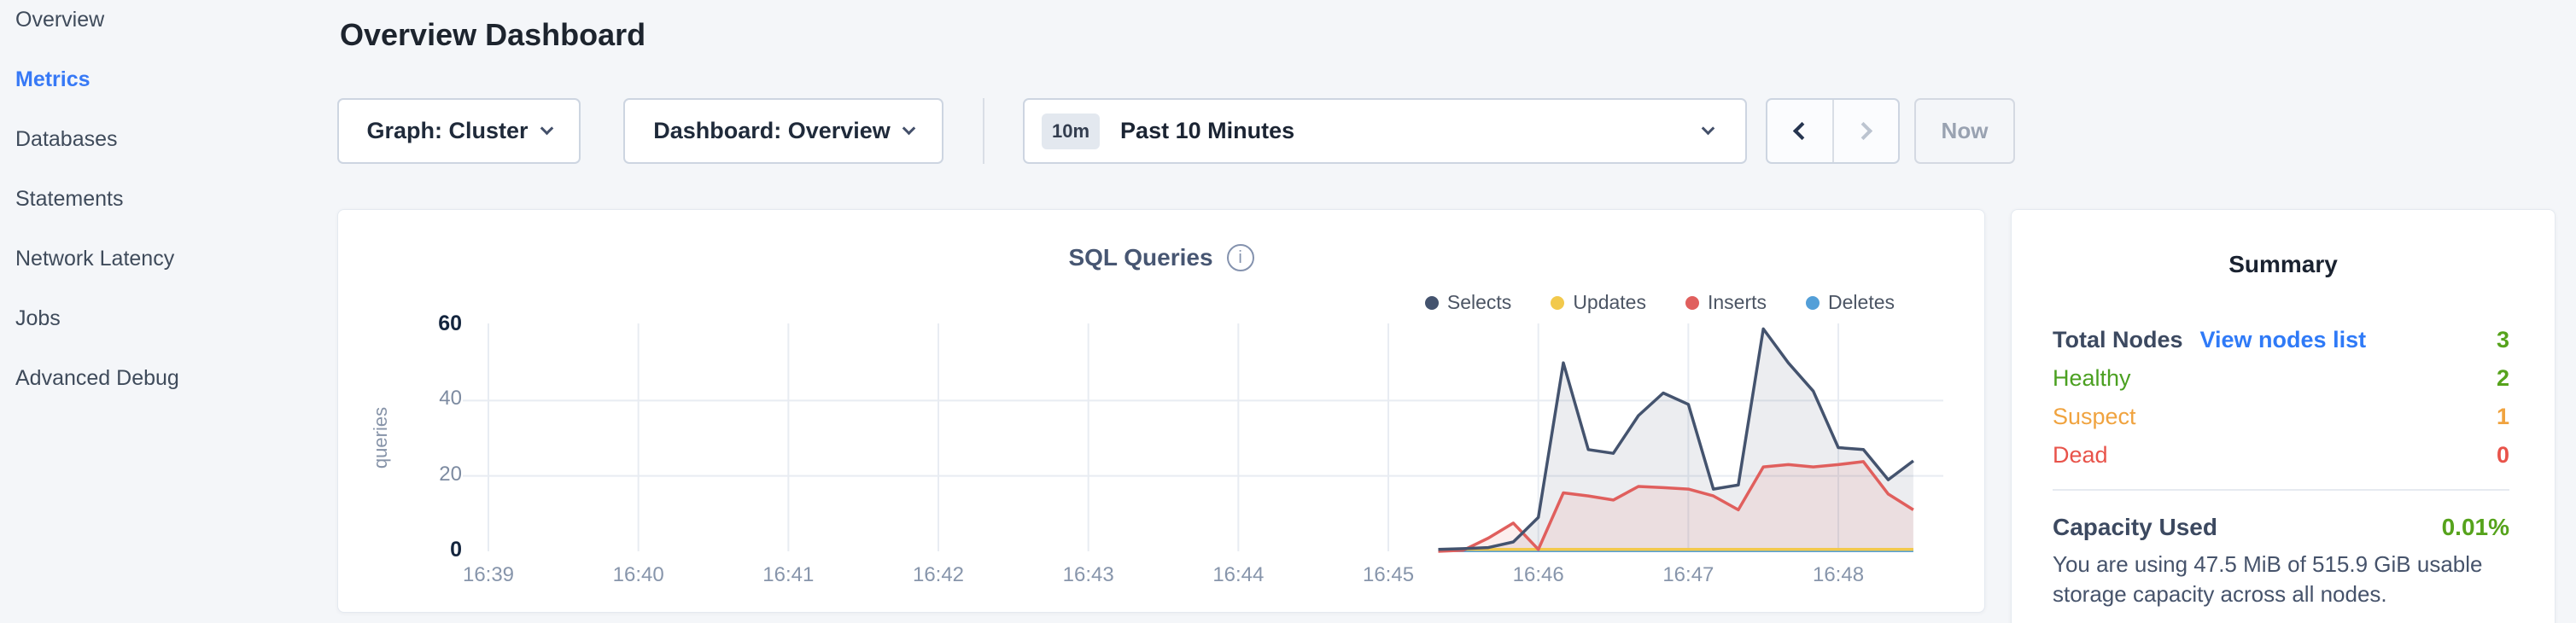 The width and height of the screenshot is (2576, 623). What do you see at coordinates (1838, 574) in the screenshot?
I see `x-axis-tick: 16:48` at bounding box center [1838, 574].